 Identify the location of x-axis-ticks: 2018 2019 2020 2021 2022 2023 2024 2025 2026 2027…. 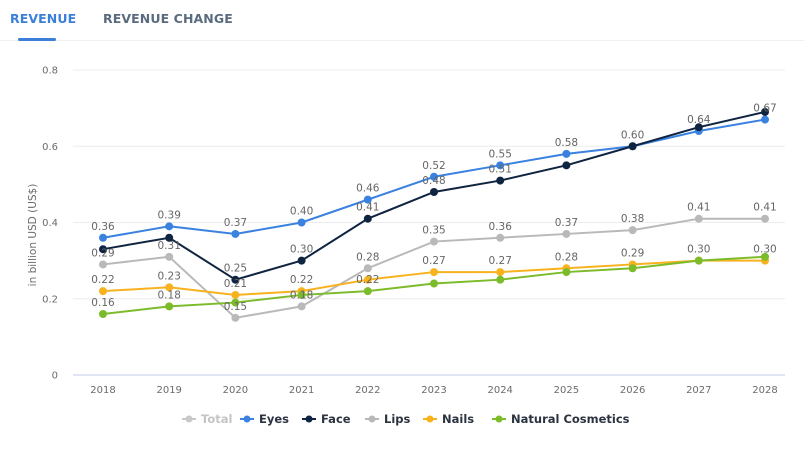
(433, 390).